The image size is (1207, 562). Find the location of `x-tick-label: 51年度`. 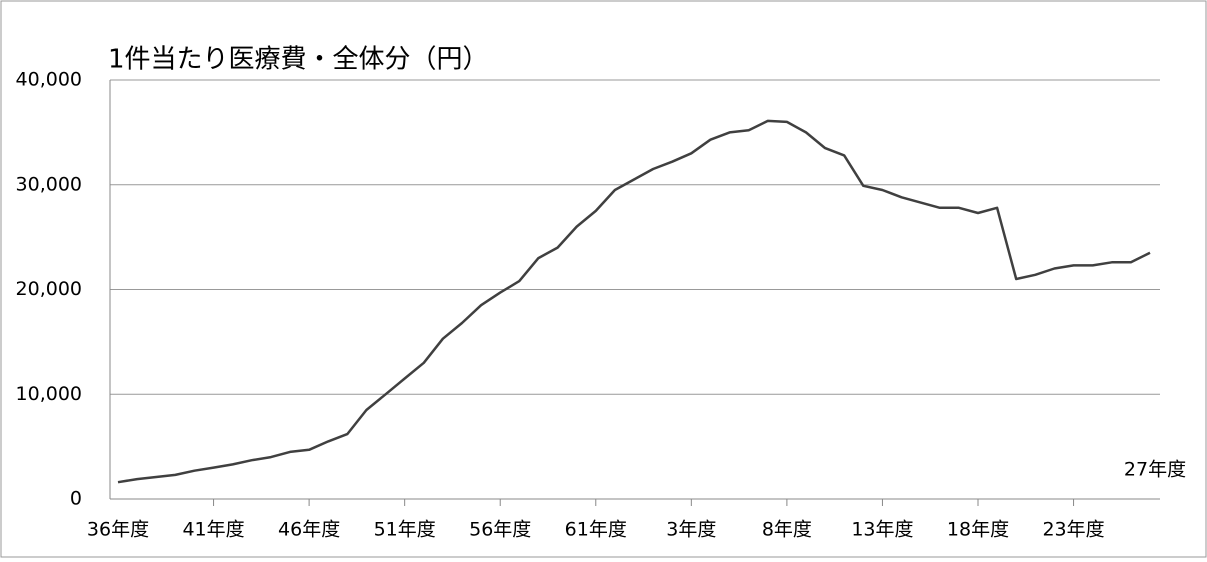

x-tick-label: 51年度 is located at coordinates (405, 530).